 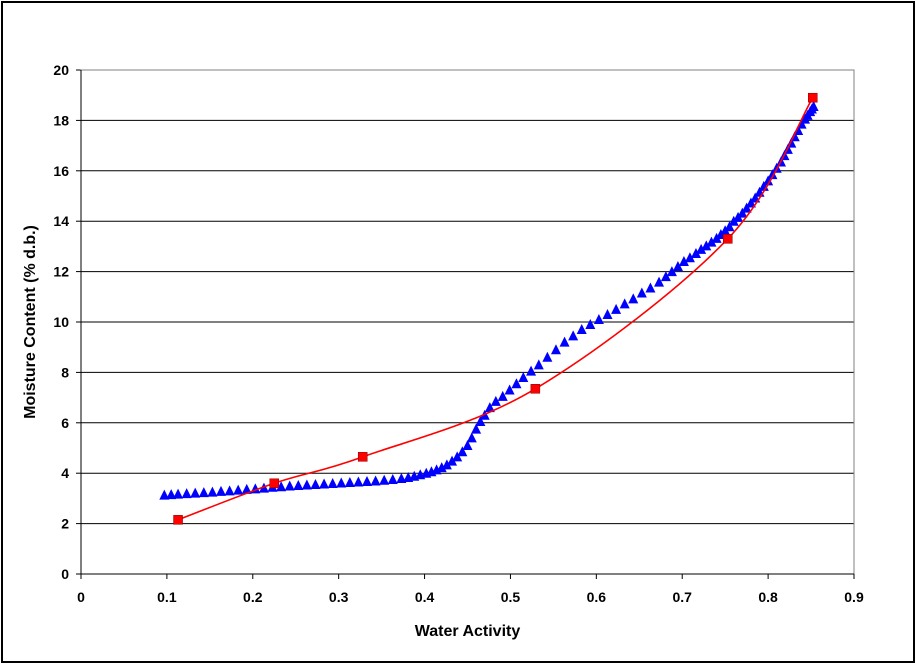 I want to click on y-tick-label: 6, so click(x=65, y=423).